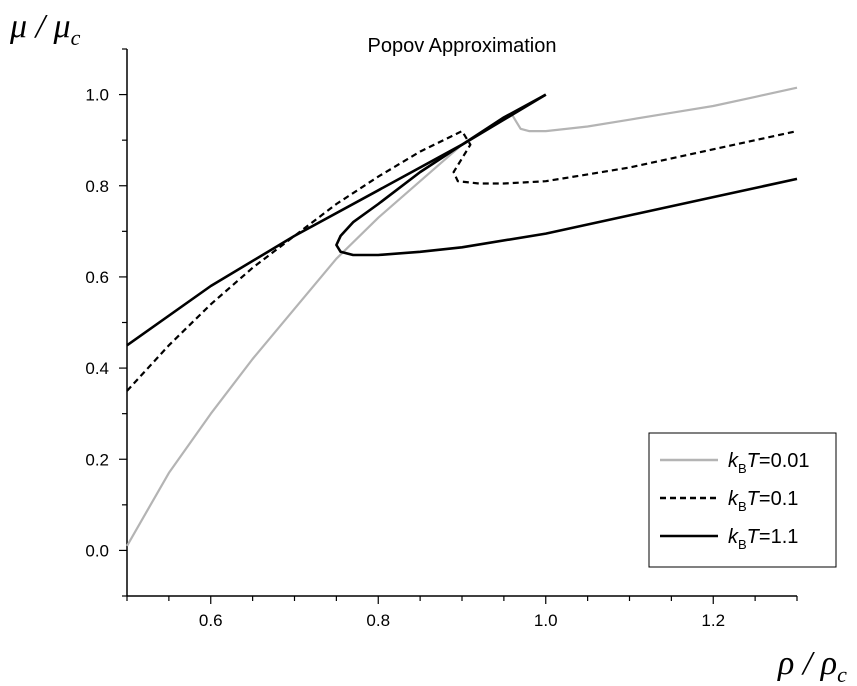  Describe the element at coordinates (842, 674) in the screenshot. I see `x-axis-label-sub: c` at that location.